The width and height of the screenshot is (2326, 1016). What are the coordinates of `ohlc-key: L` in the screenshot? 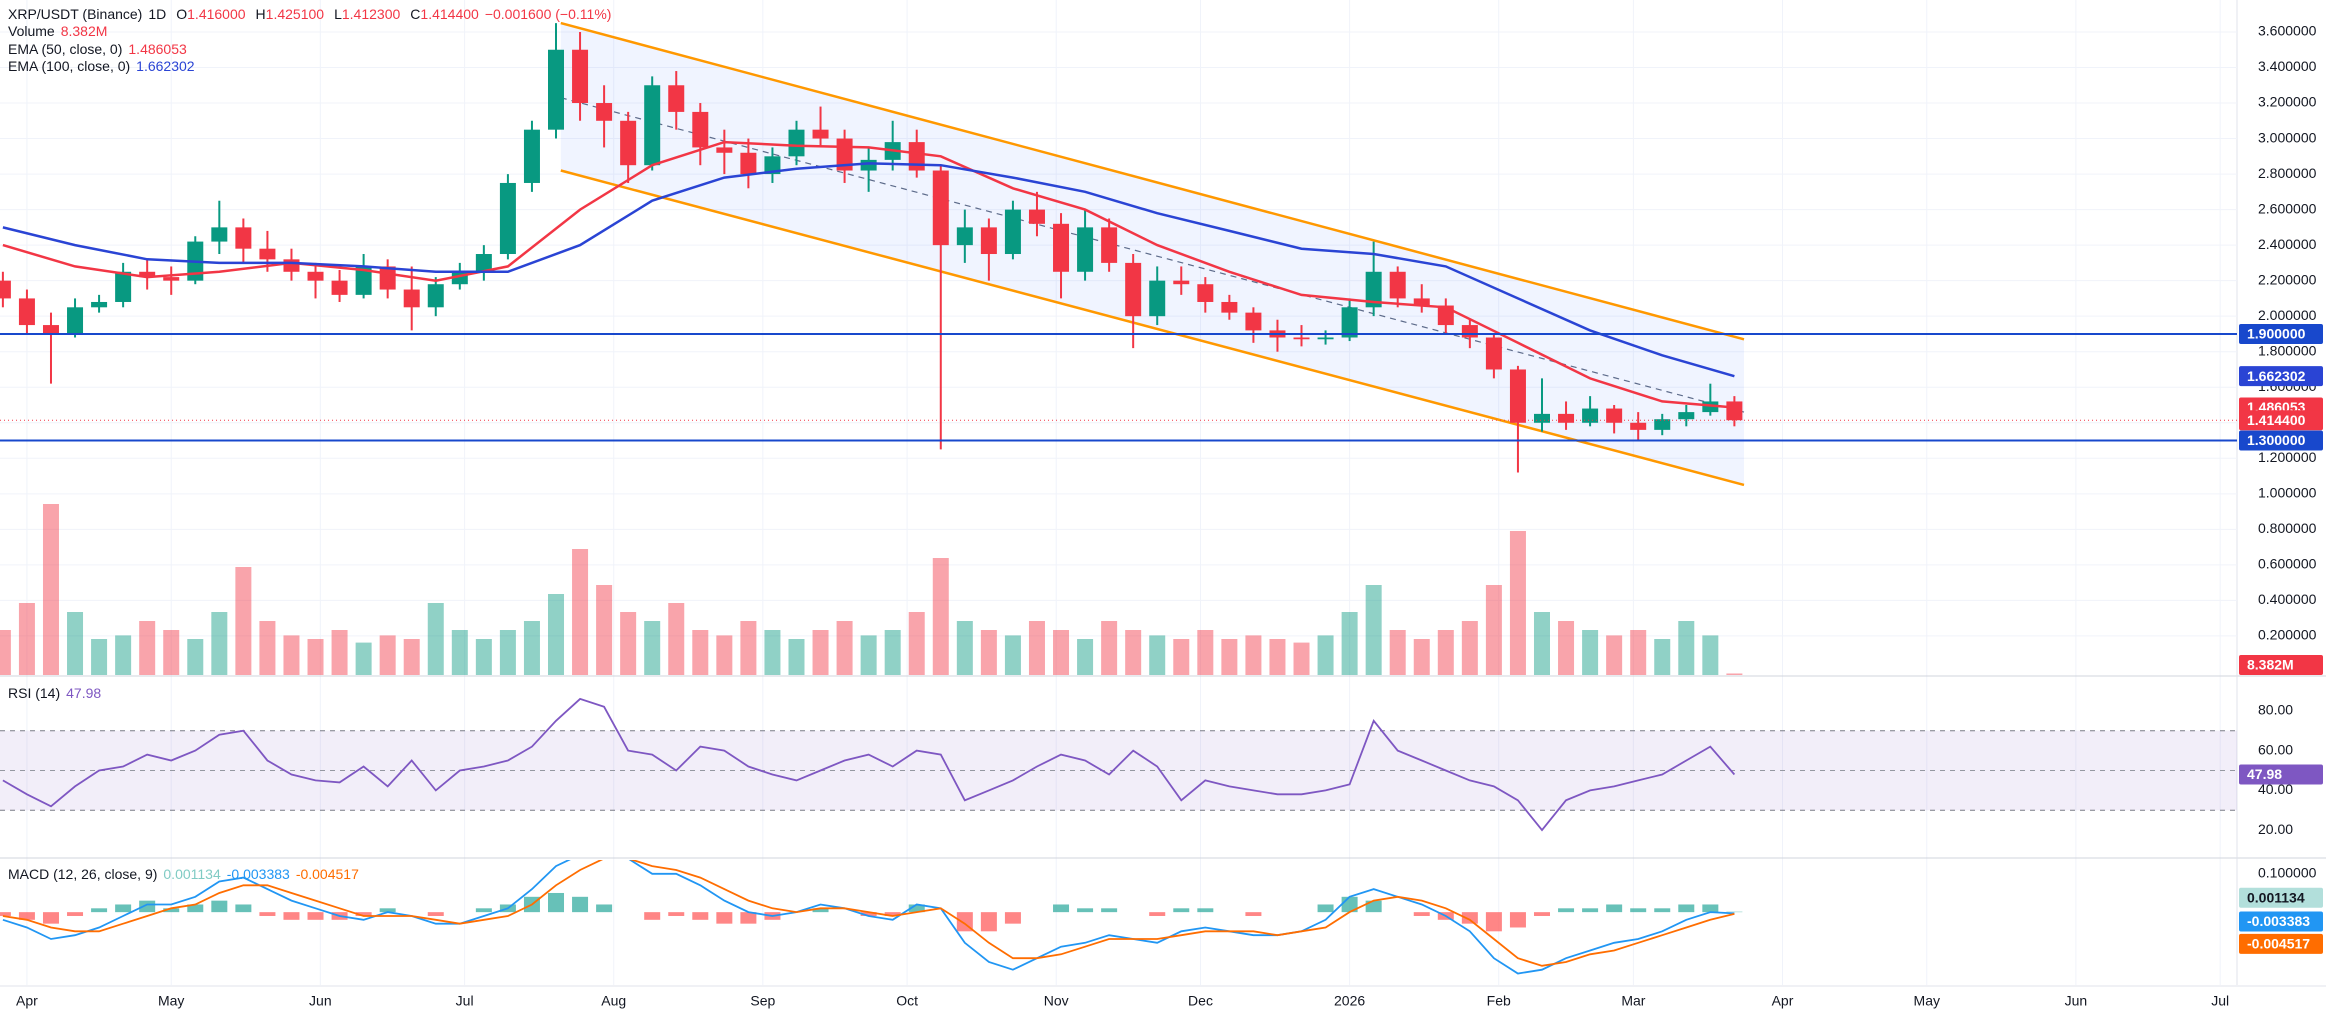 It's located at (338, 14).